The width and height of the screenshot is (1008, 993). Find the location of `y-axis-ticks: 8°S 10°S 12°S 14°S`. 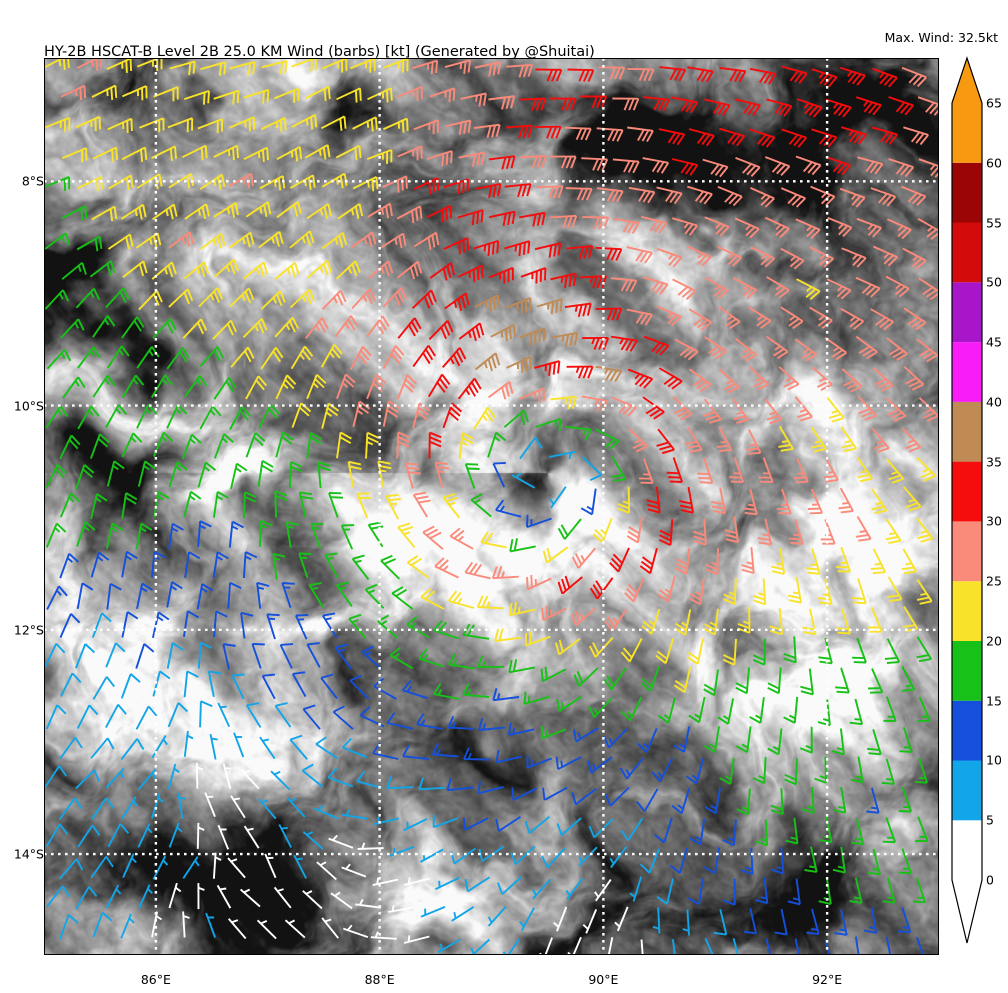

y-axis-ticks: 8°S 10°S 12°S 14°S is located at coordinates (22, 496).